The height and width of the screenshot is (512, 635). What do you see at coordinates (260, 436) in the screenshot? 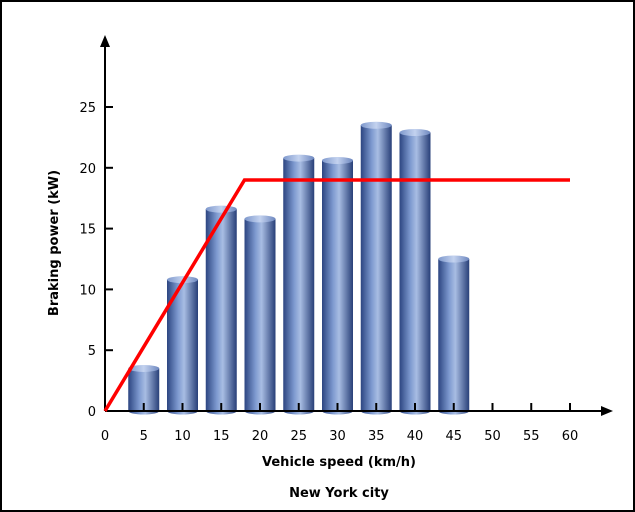
I see `x-tick-label-20: 20` at bounding box center [260, 436].